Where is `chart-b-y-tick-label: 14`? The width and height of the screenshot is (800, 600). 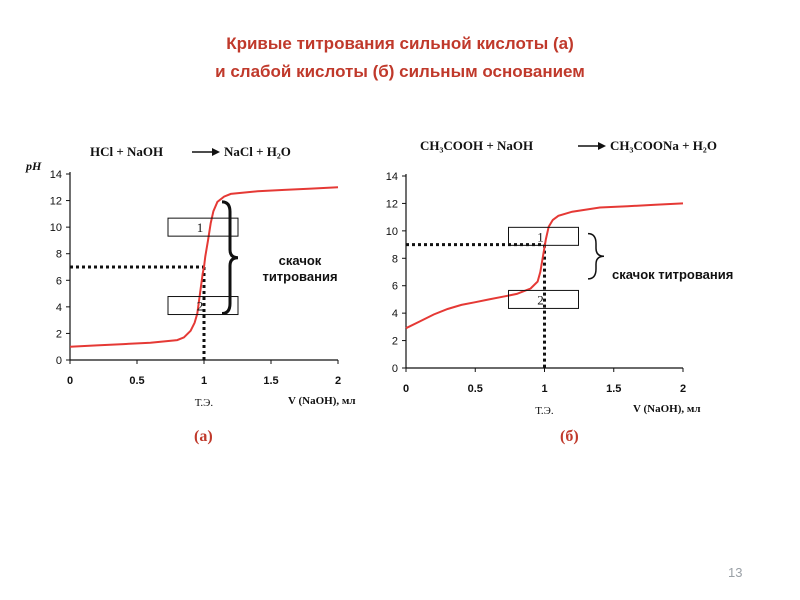
chart-b-y-tick-label: 14 is located at coordinates (392, 177).